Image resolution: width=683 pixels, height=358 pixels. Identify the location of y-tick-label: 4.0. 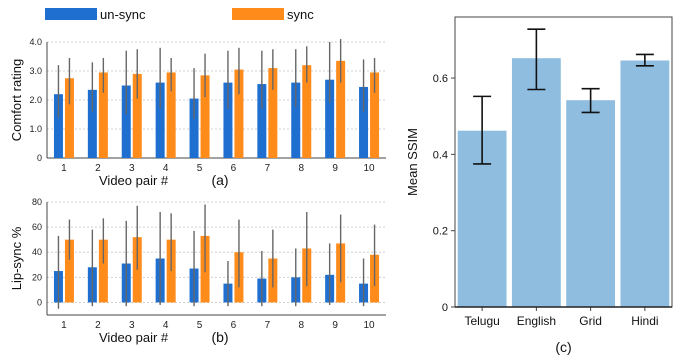
(35, 42).